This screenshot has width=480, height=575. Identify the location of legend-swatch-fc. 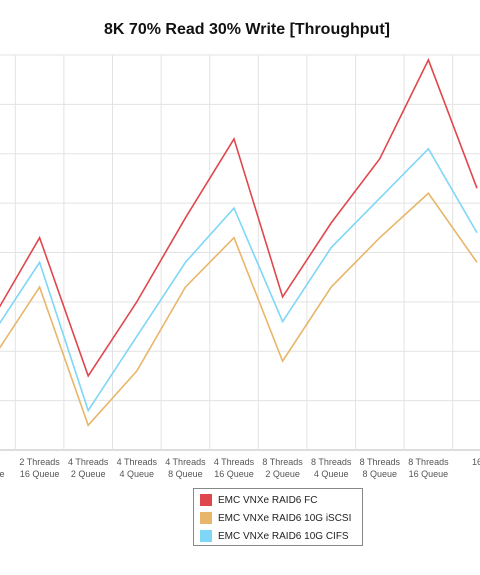
(206, 500).